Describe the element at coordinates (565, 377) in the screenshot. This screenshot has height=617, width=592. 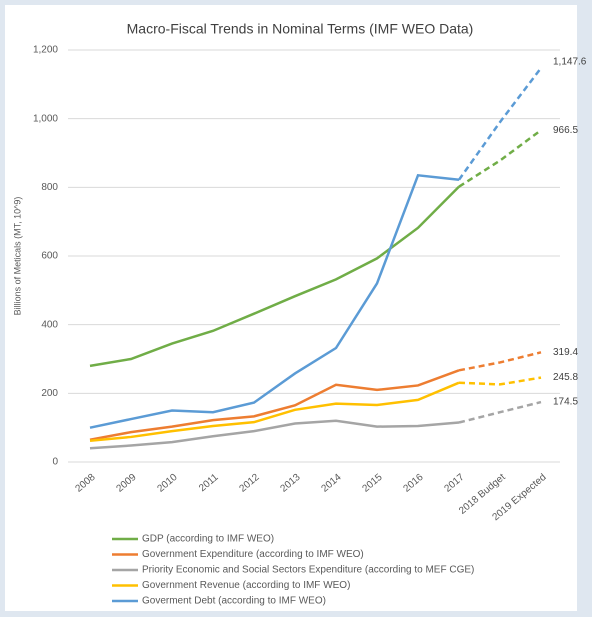
I see `data-label: 245.8` at that location.